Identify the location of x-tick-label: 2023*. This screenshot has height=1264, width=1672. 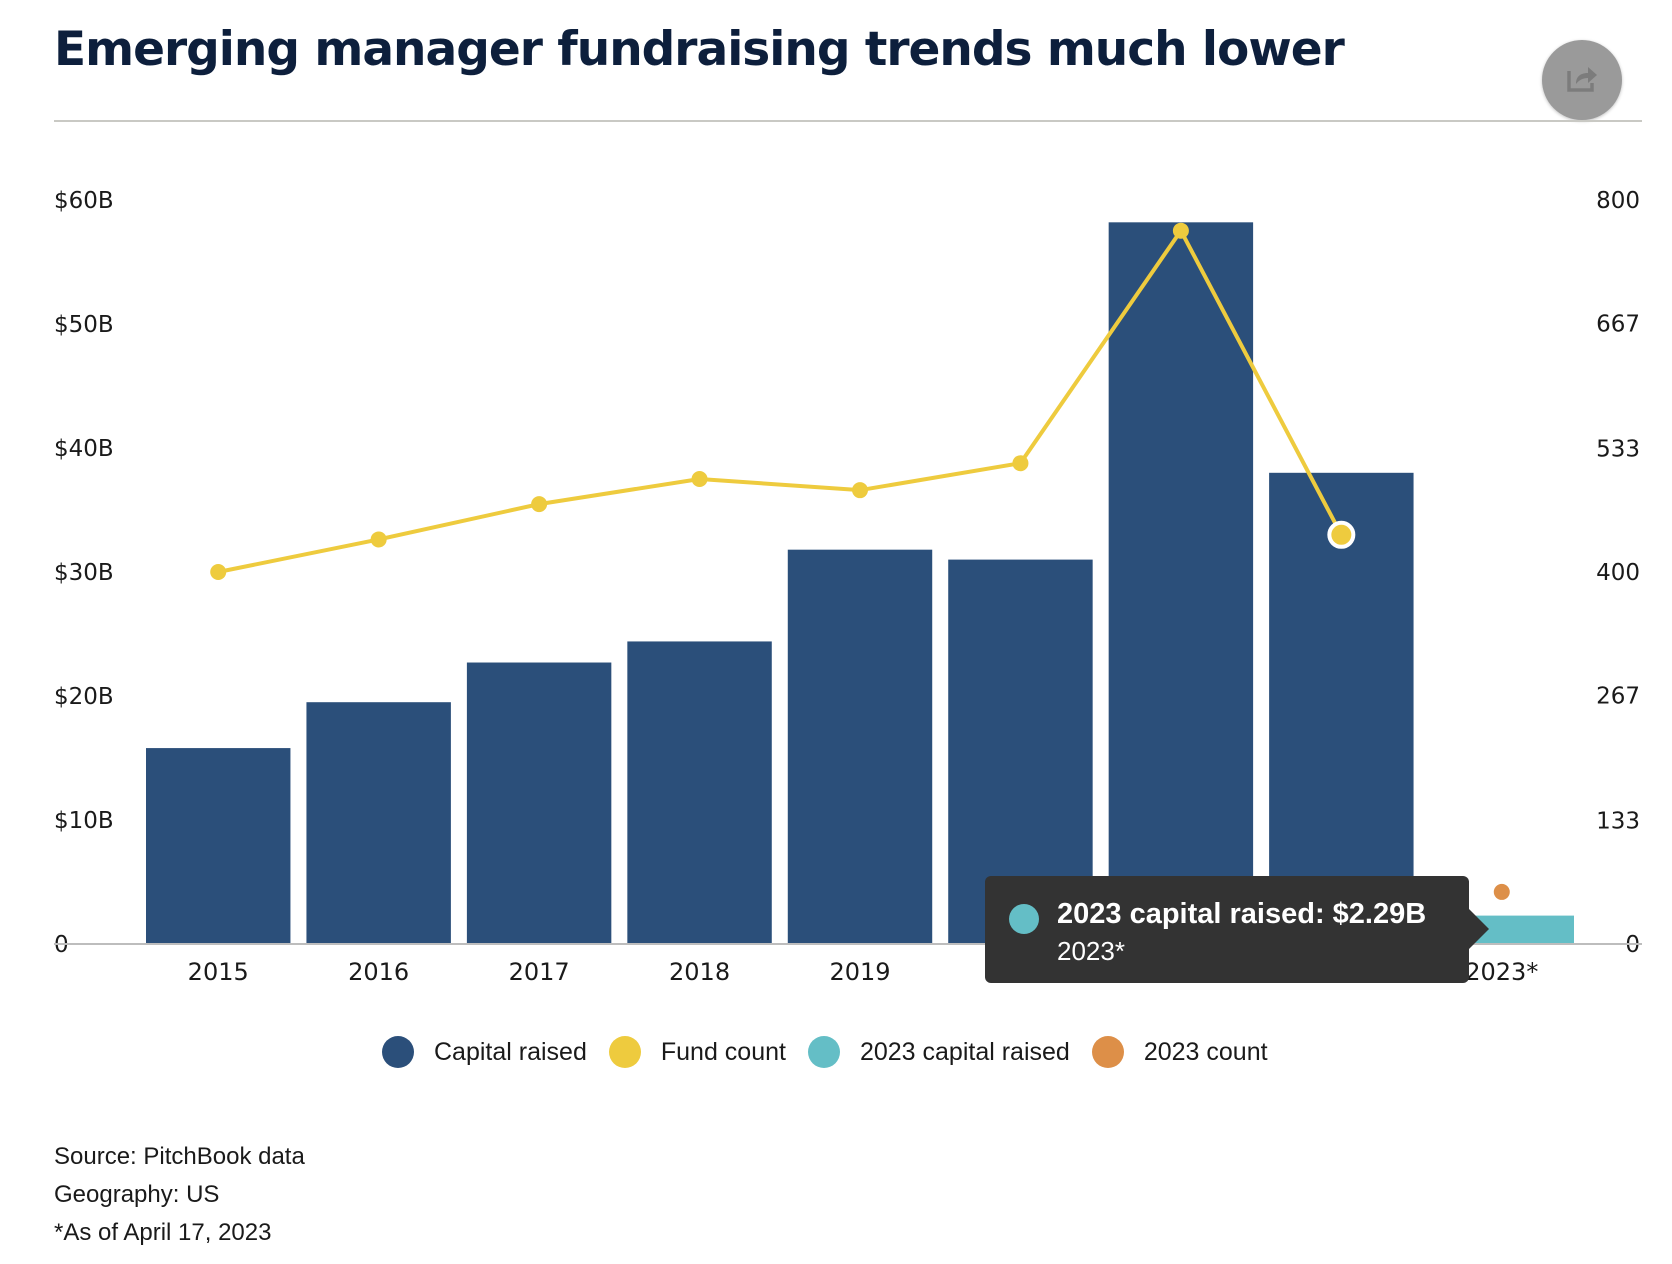
(1501, 972).